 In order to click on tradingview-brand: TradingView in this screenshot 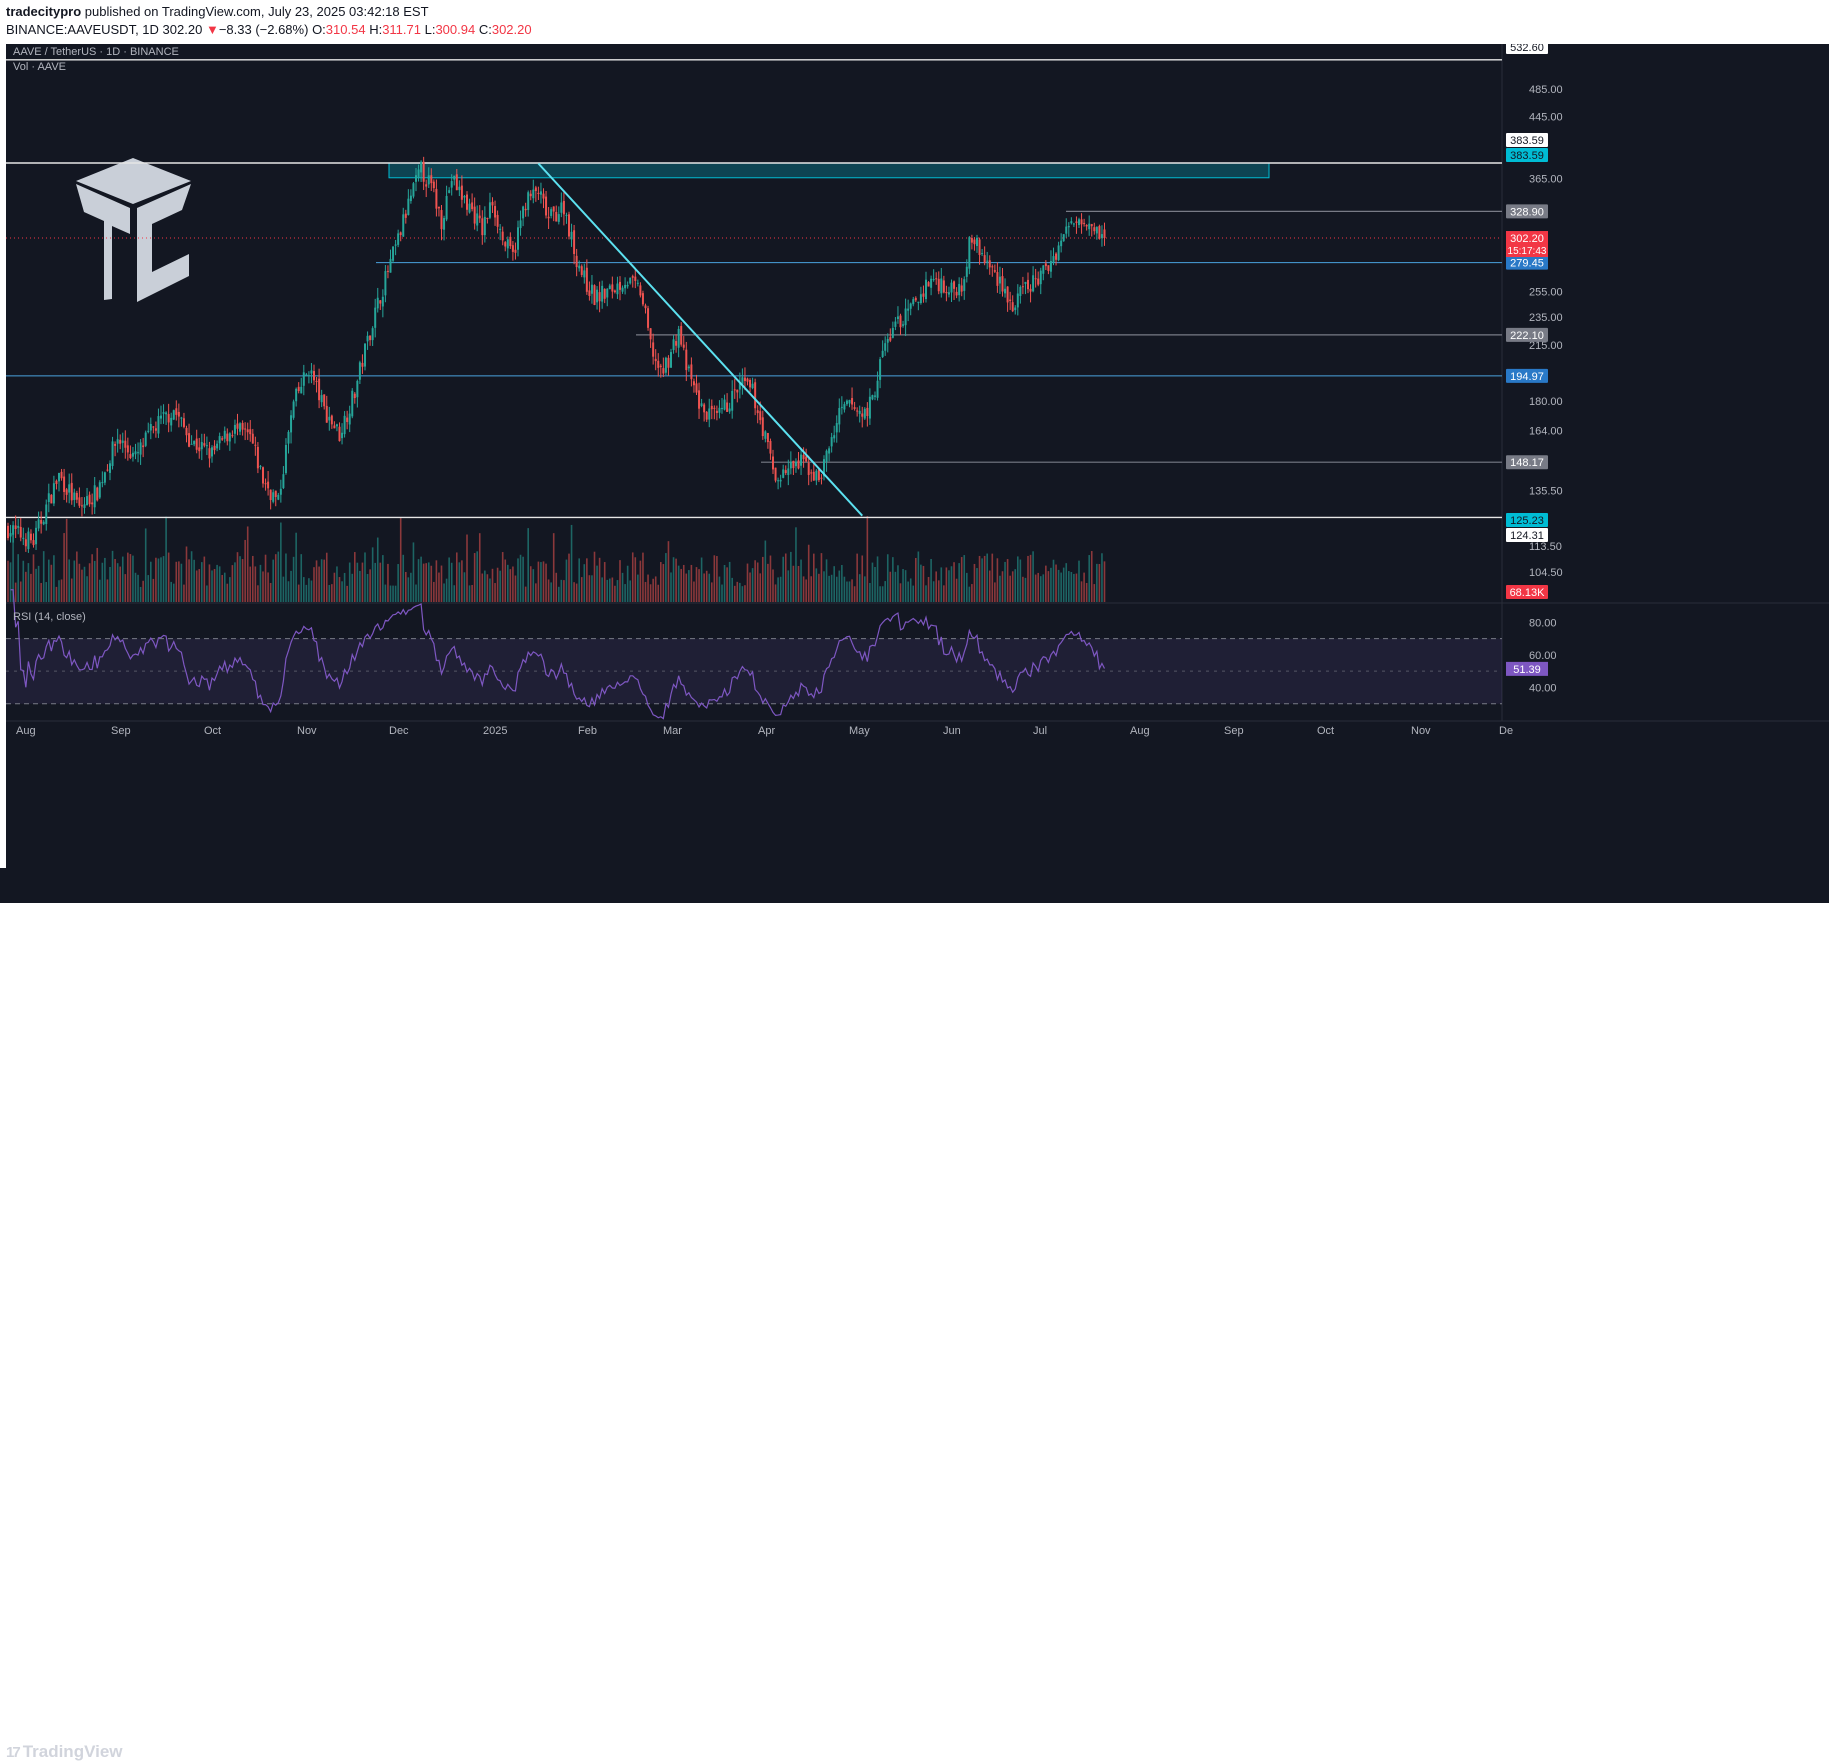, I will do `click(72, 1751)`.